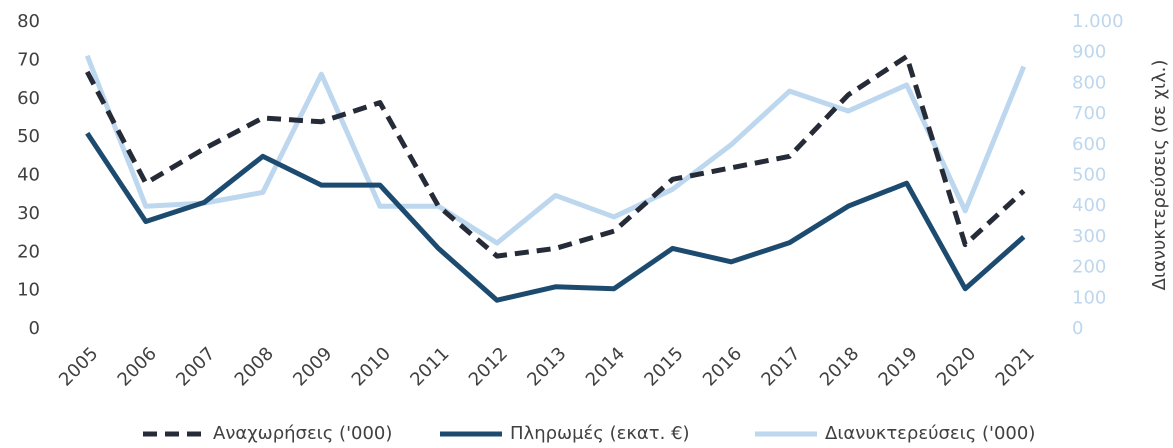  What do you see at coordinates (780, 366) in the screenshot?
I see `x-tick-label: 2017` at bounding box center [780, 366].